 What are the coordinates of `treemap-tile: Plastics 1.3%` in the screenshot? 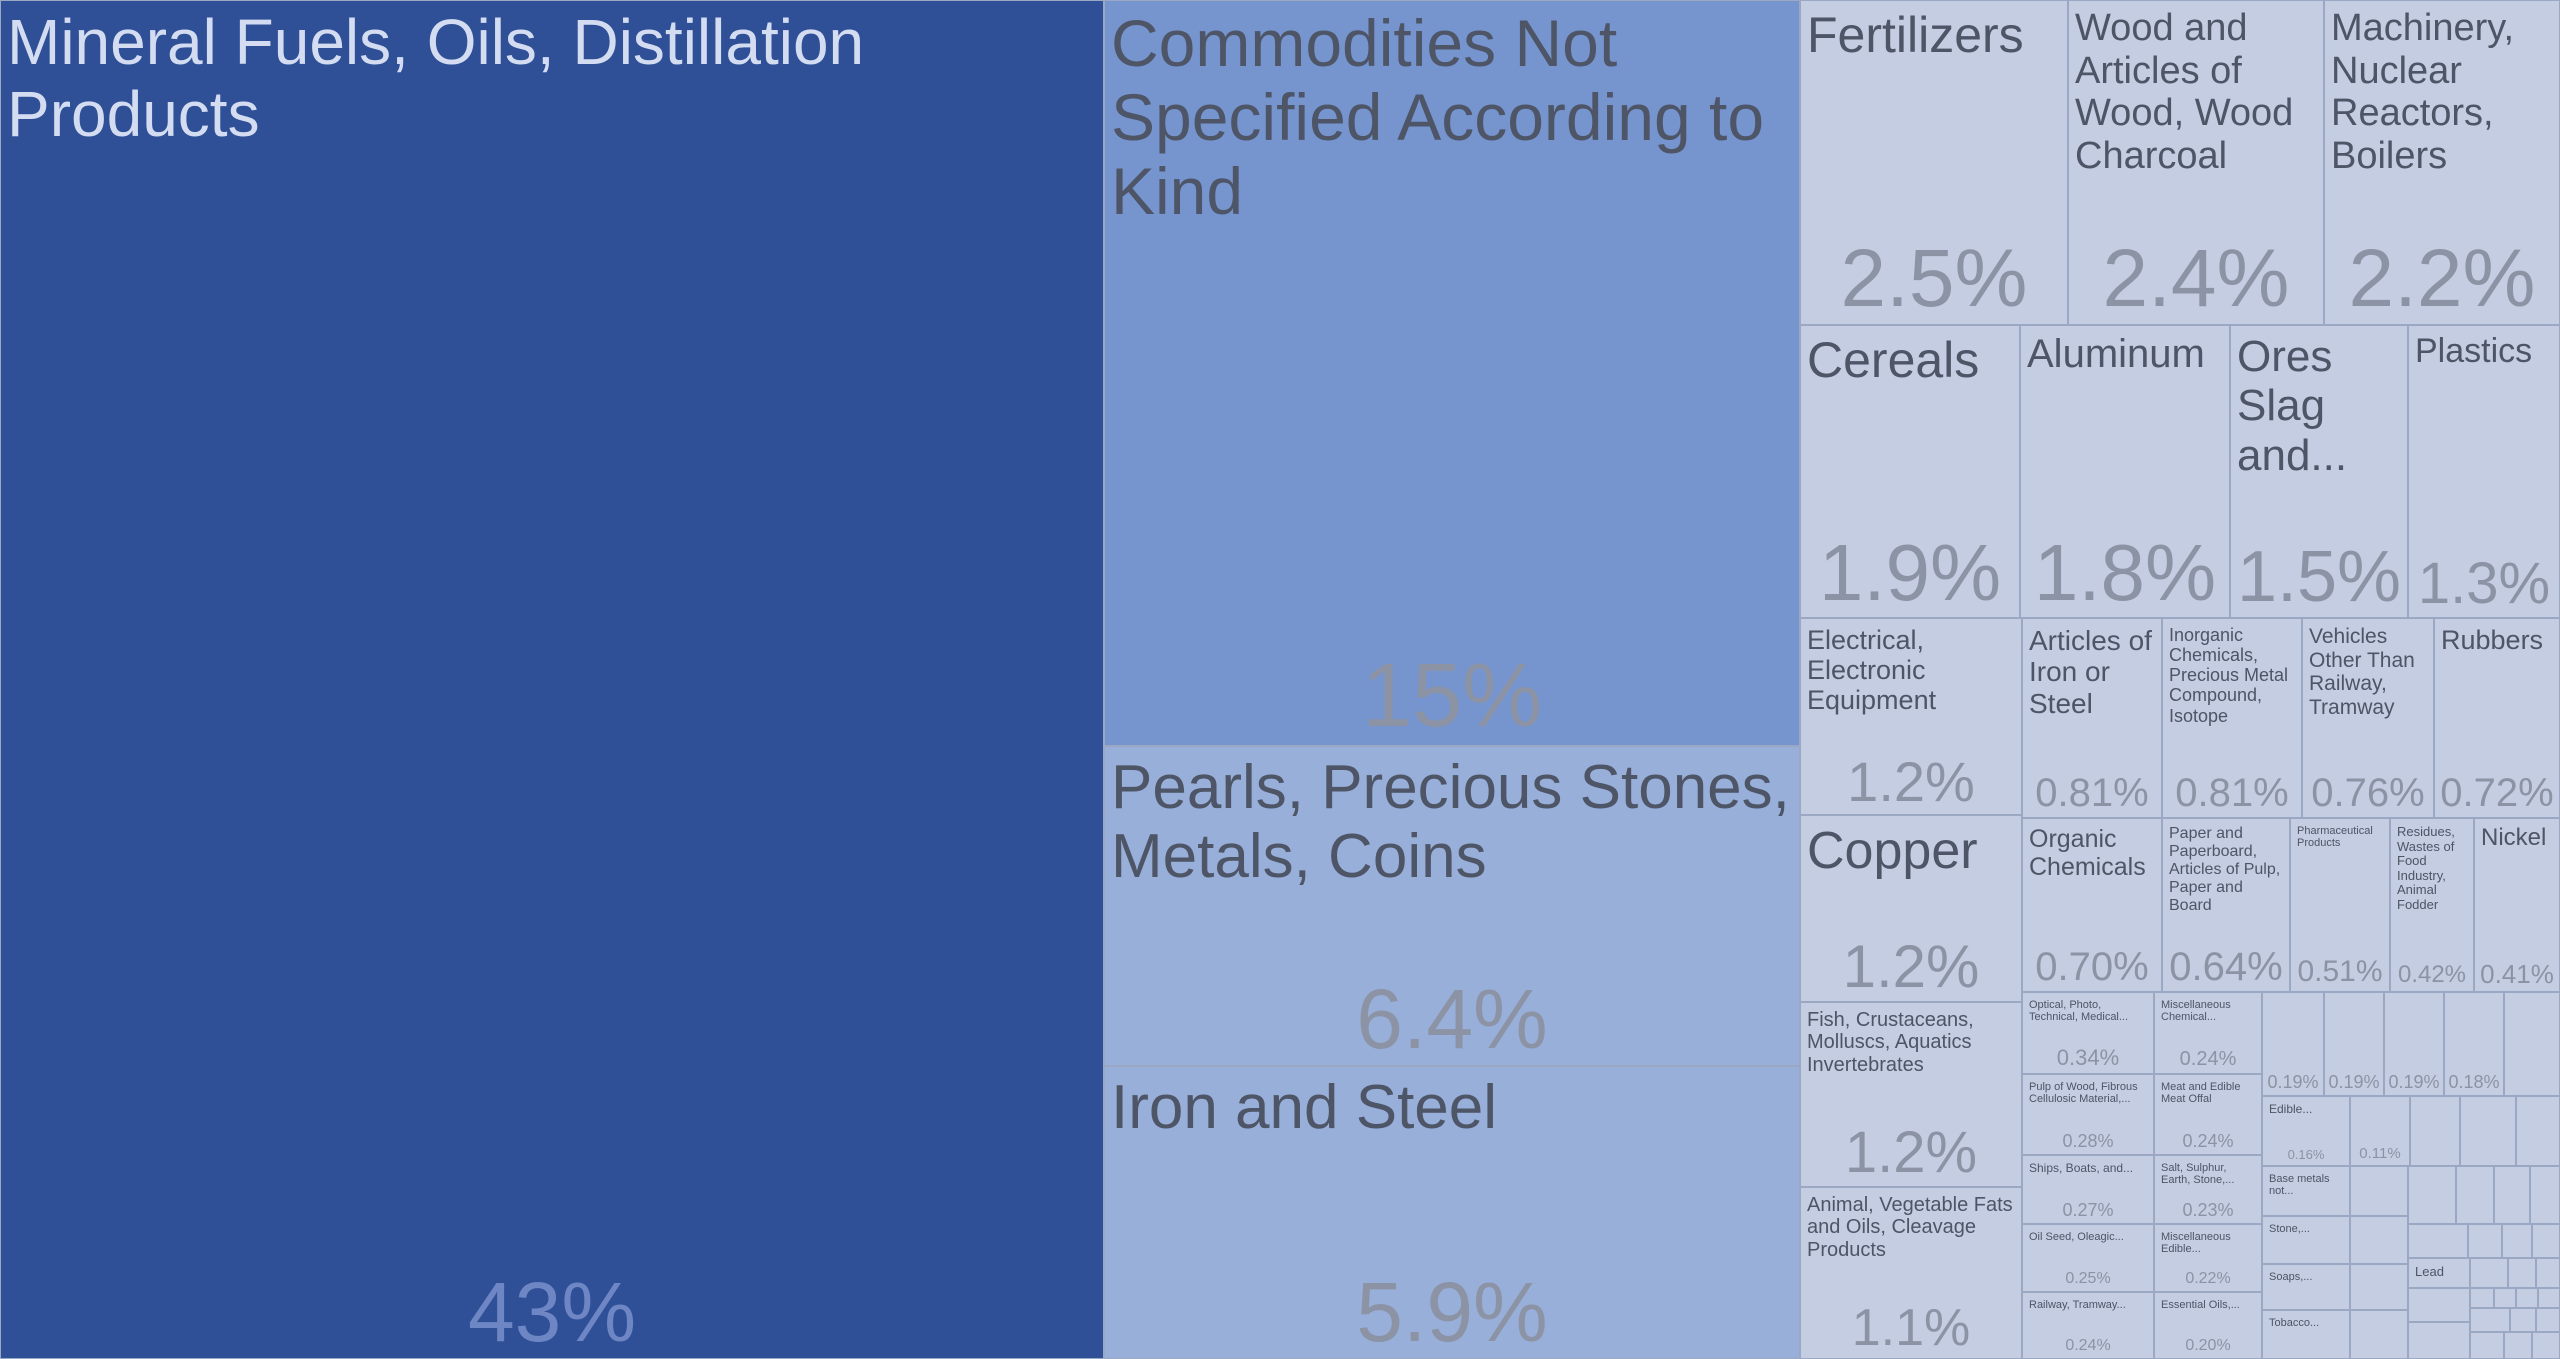 It's located at (2484, 471).